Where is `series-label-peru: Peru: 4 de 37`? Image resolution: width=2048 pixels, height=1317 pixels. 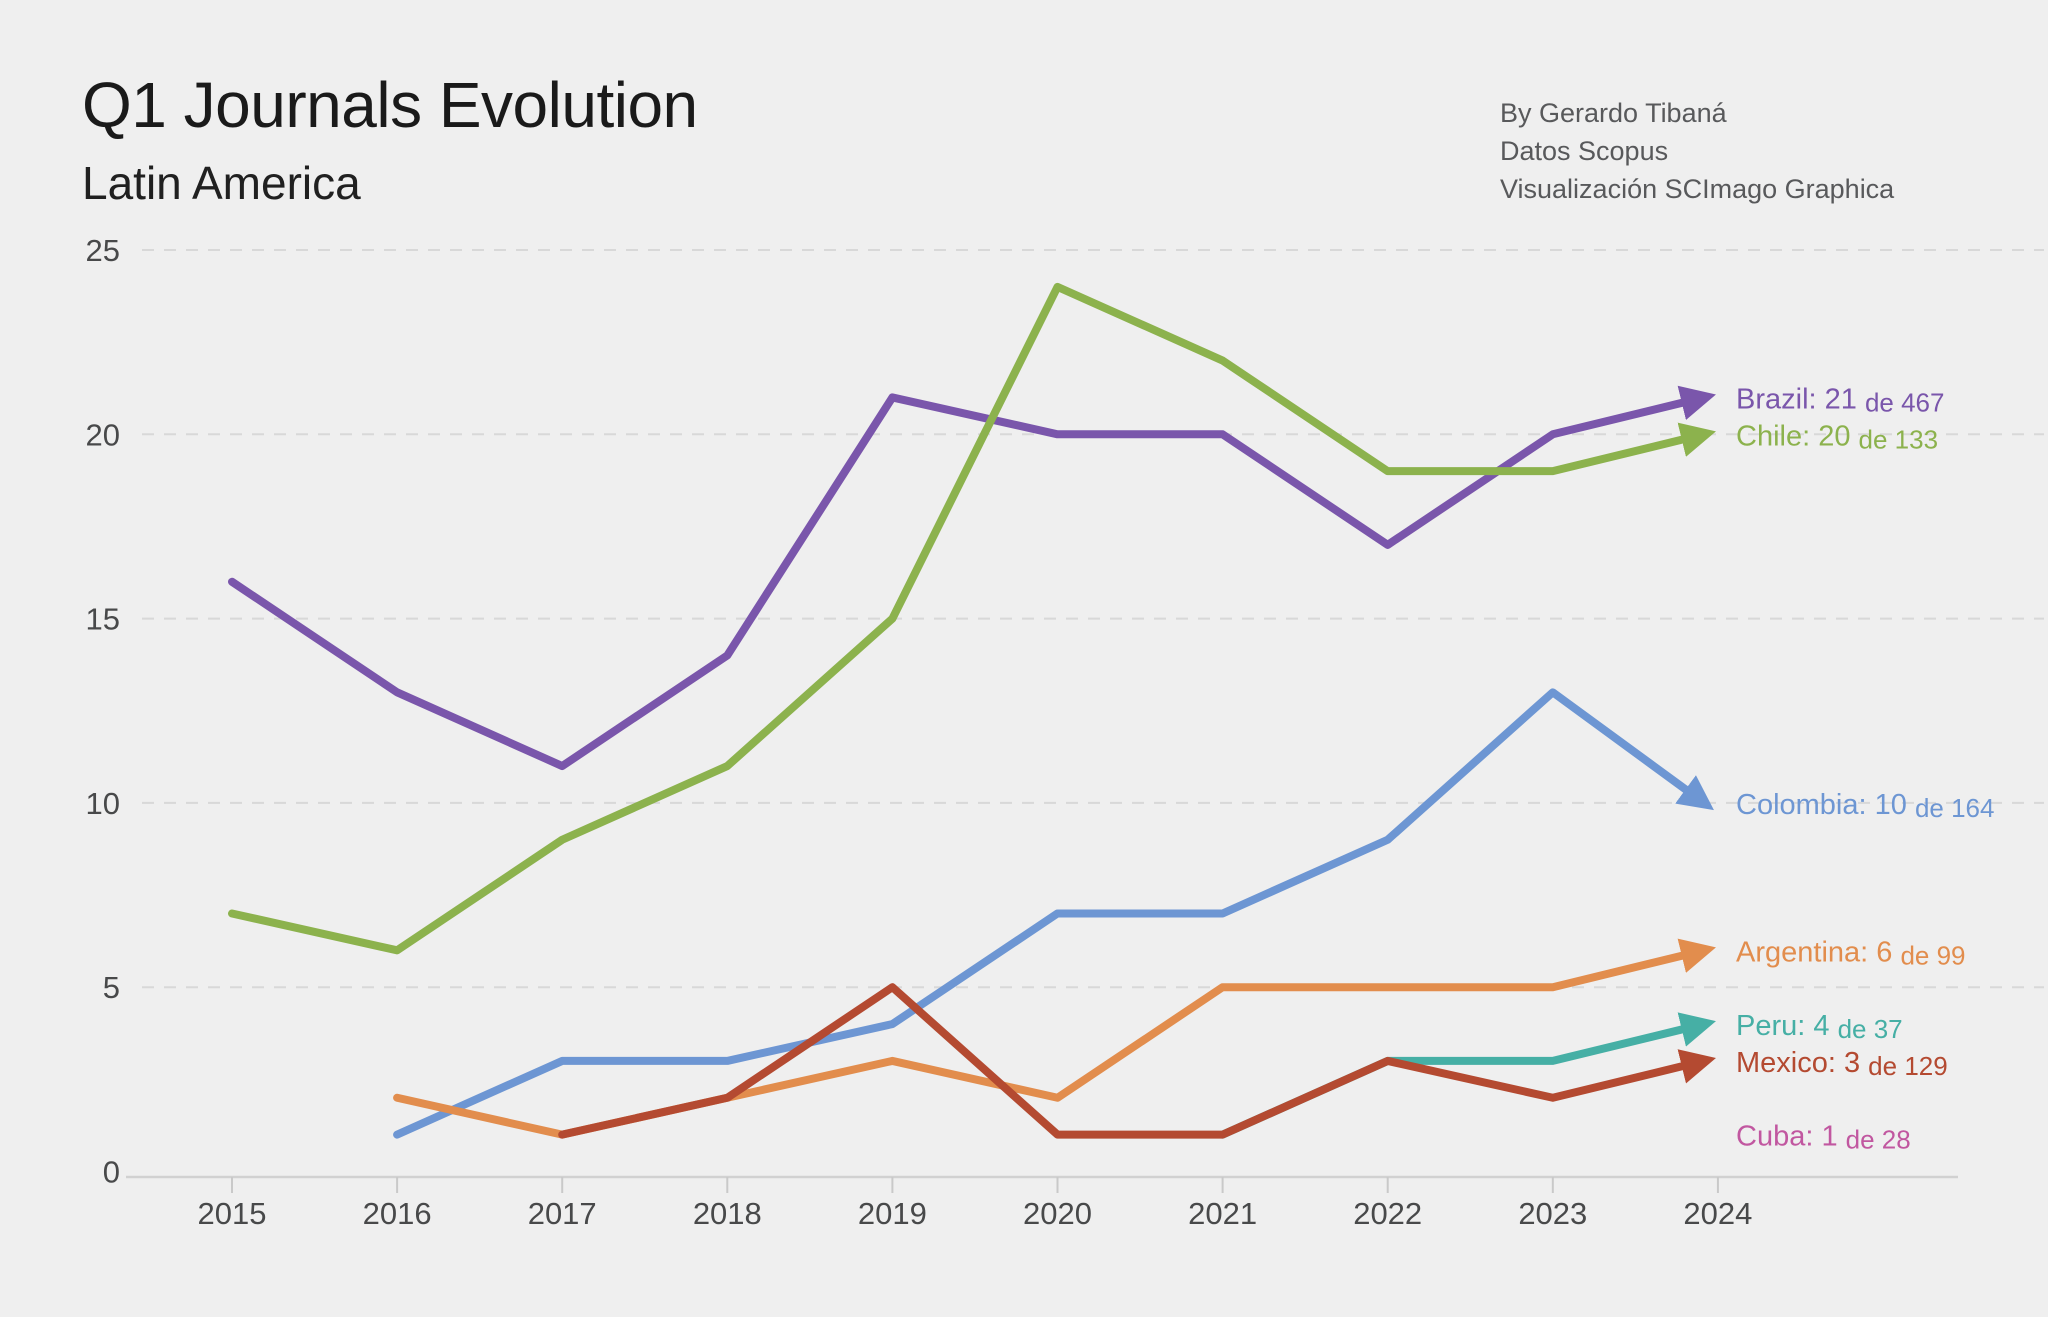
series-label-peru: Peru: 4 de 37 is located at coordinates (1819, 1027).